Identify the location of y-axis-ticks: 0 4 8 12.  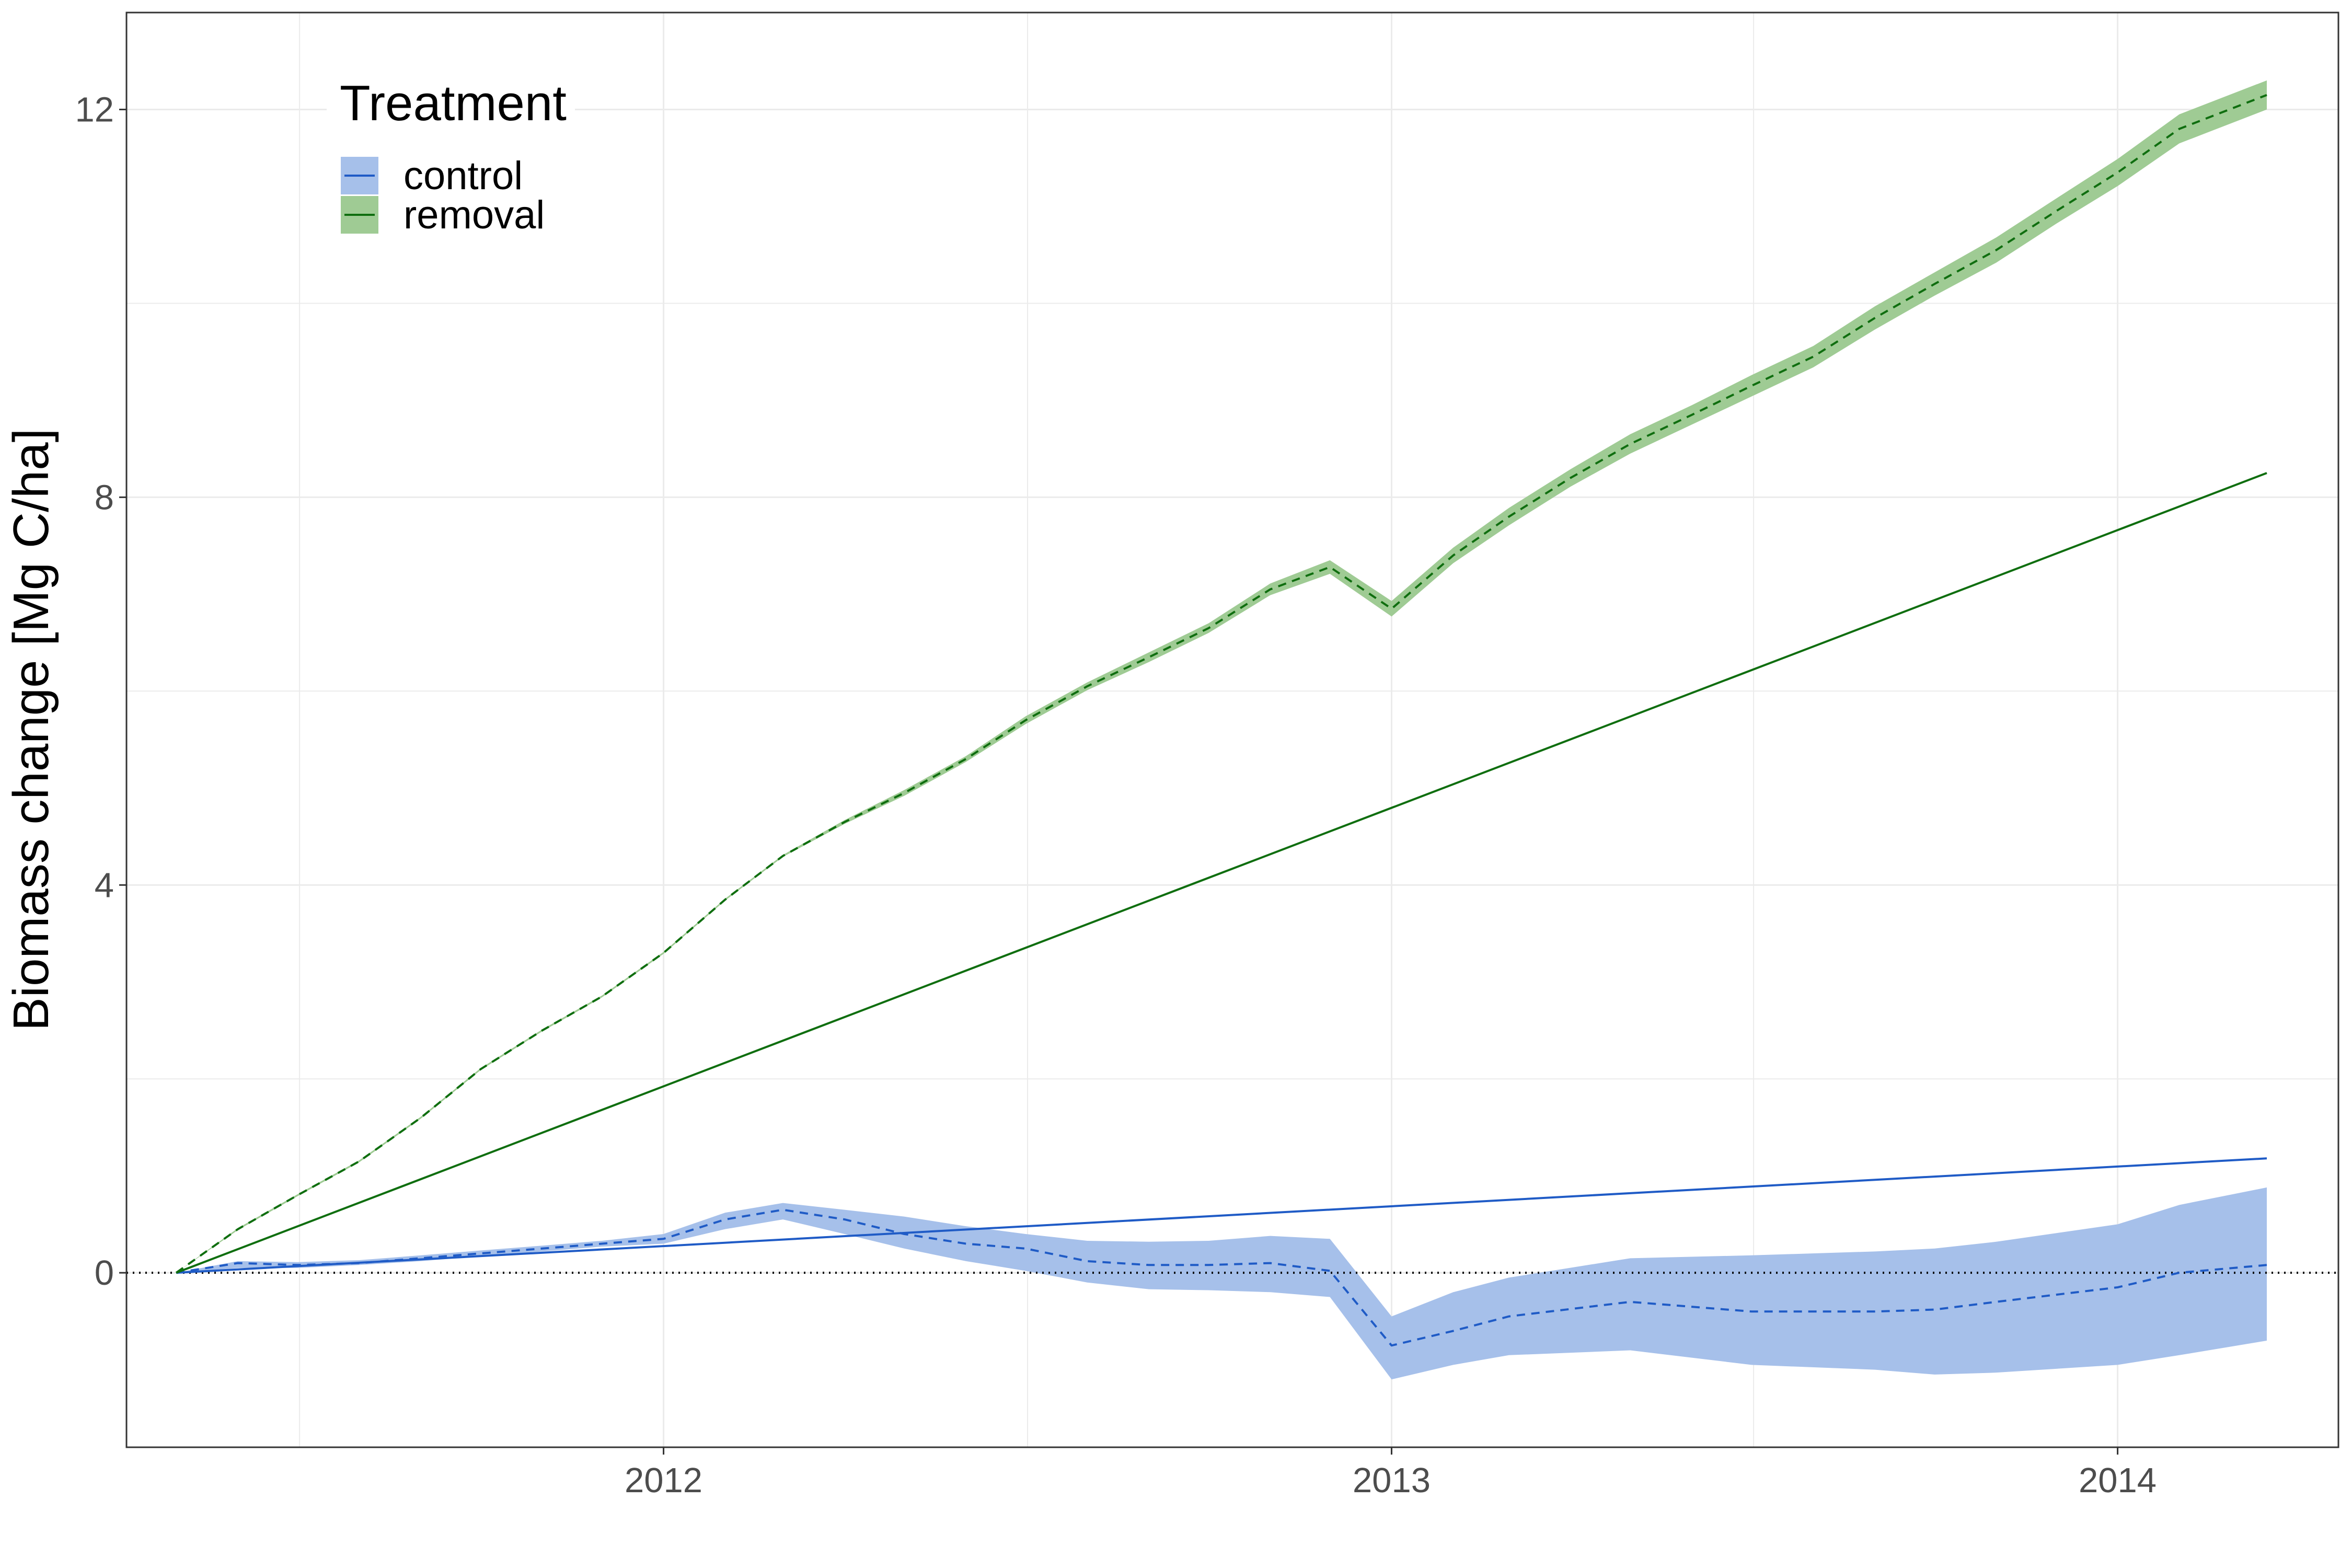
(100, 691).